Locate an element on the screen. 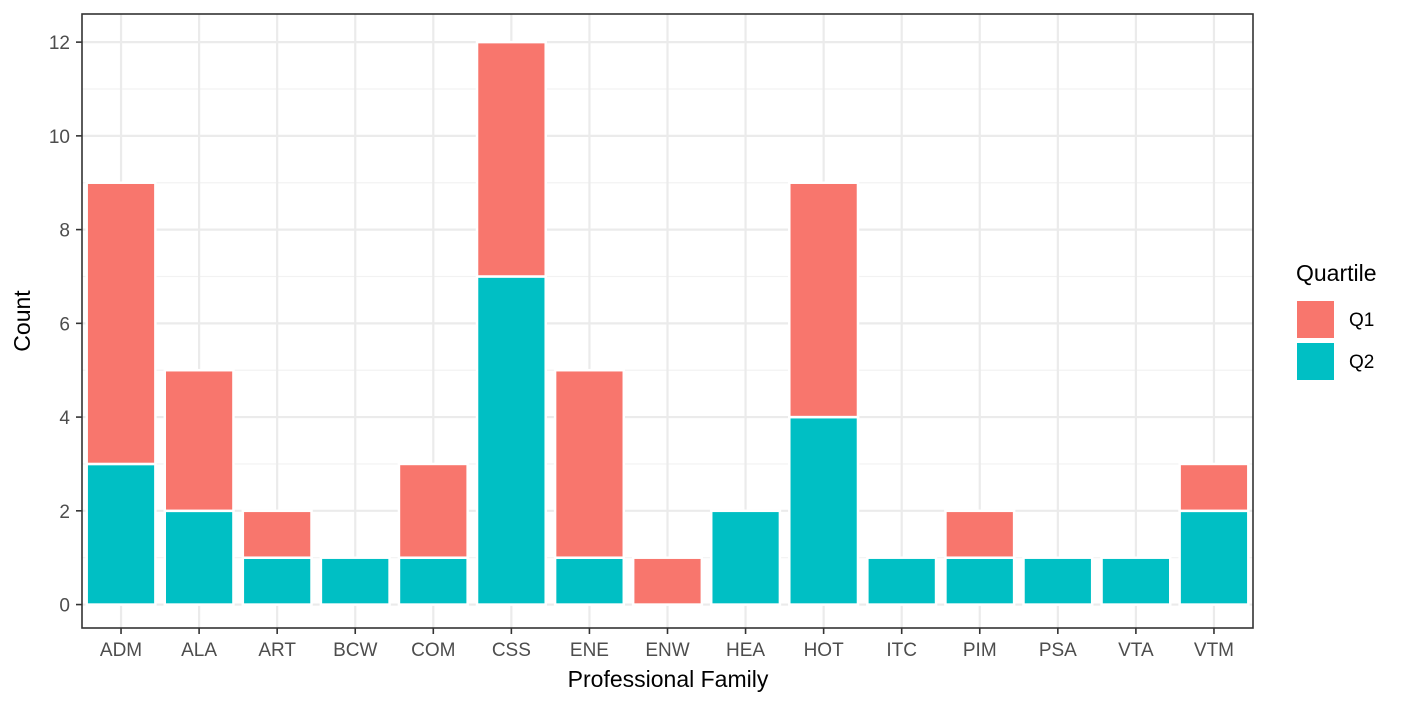 The image size is (1412, 706). y-tick-label: 4 is located at coordinates (64, 418).